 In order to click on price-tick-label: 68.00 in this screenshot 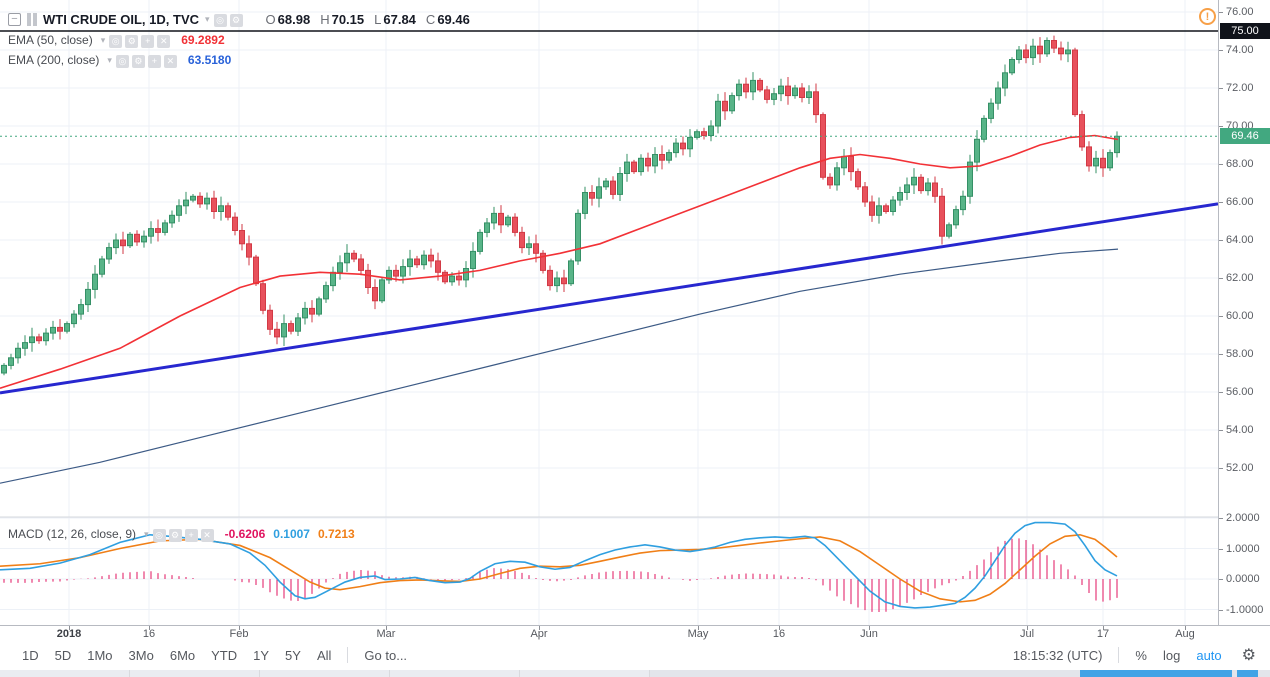, I will do `click(1240, 164)`.